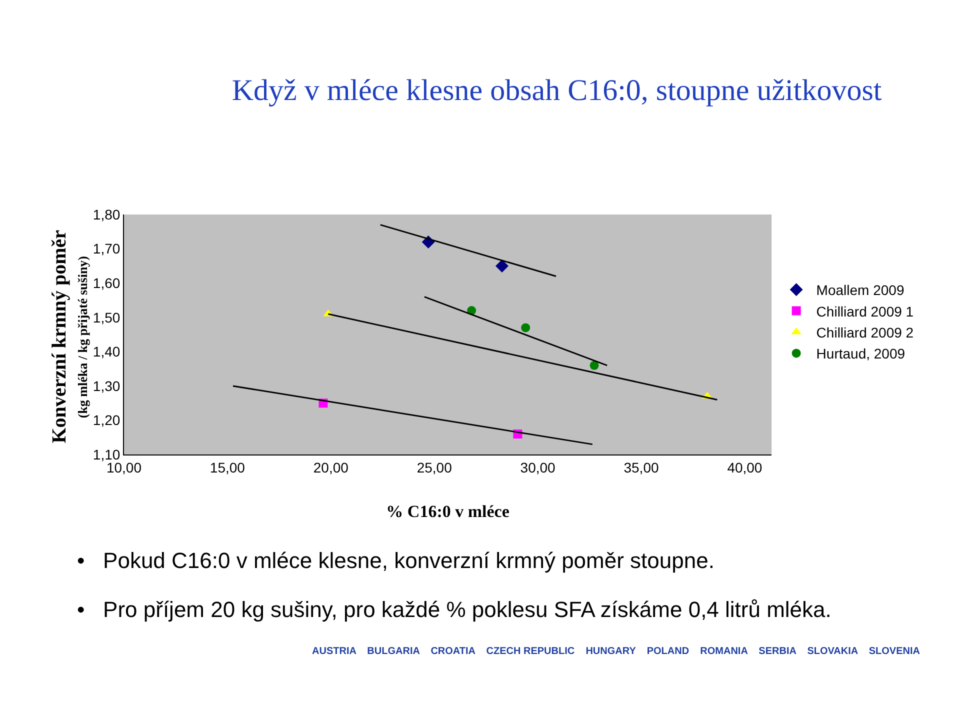 The image size is (960, 716). Describe the element at coordinates (395, 560) in the screenshot. I see `text: • Pokud C16:0 v mléce klesne, konverzní krmný poměr stoupne.` at that location.